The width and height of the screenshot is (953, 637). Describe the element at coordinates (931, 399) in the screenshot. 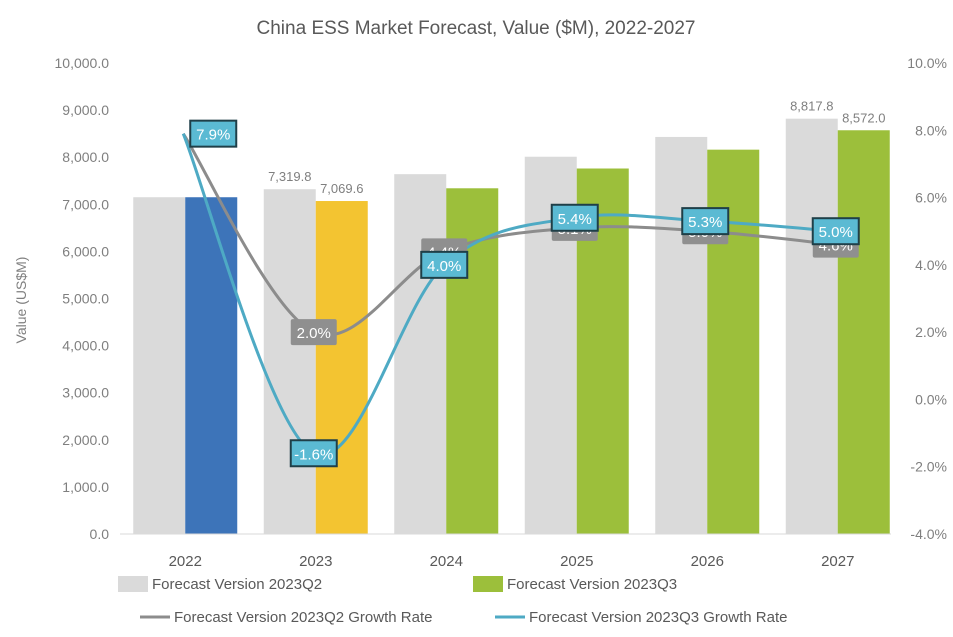

I see `y2-tick-label: 0.0%` at that location.